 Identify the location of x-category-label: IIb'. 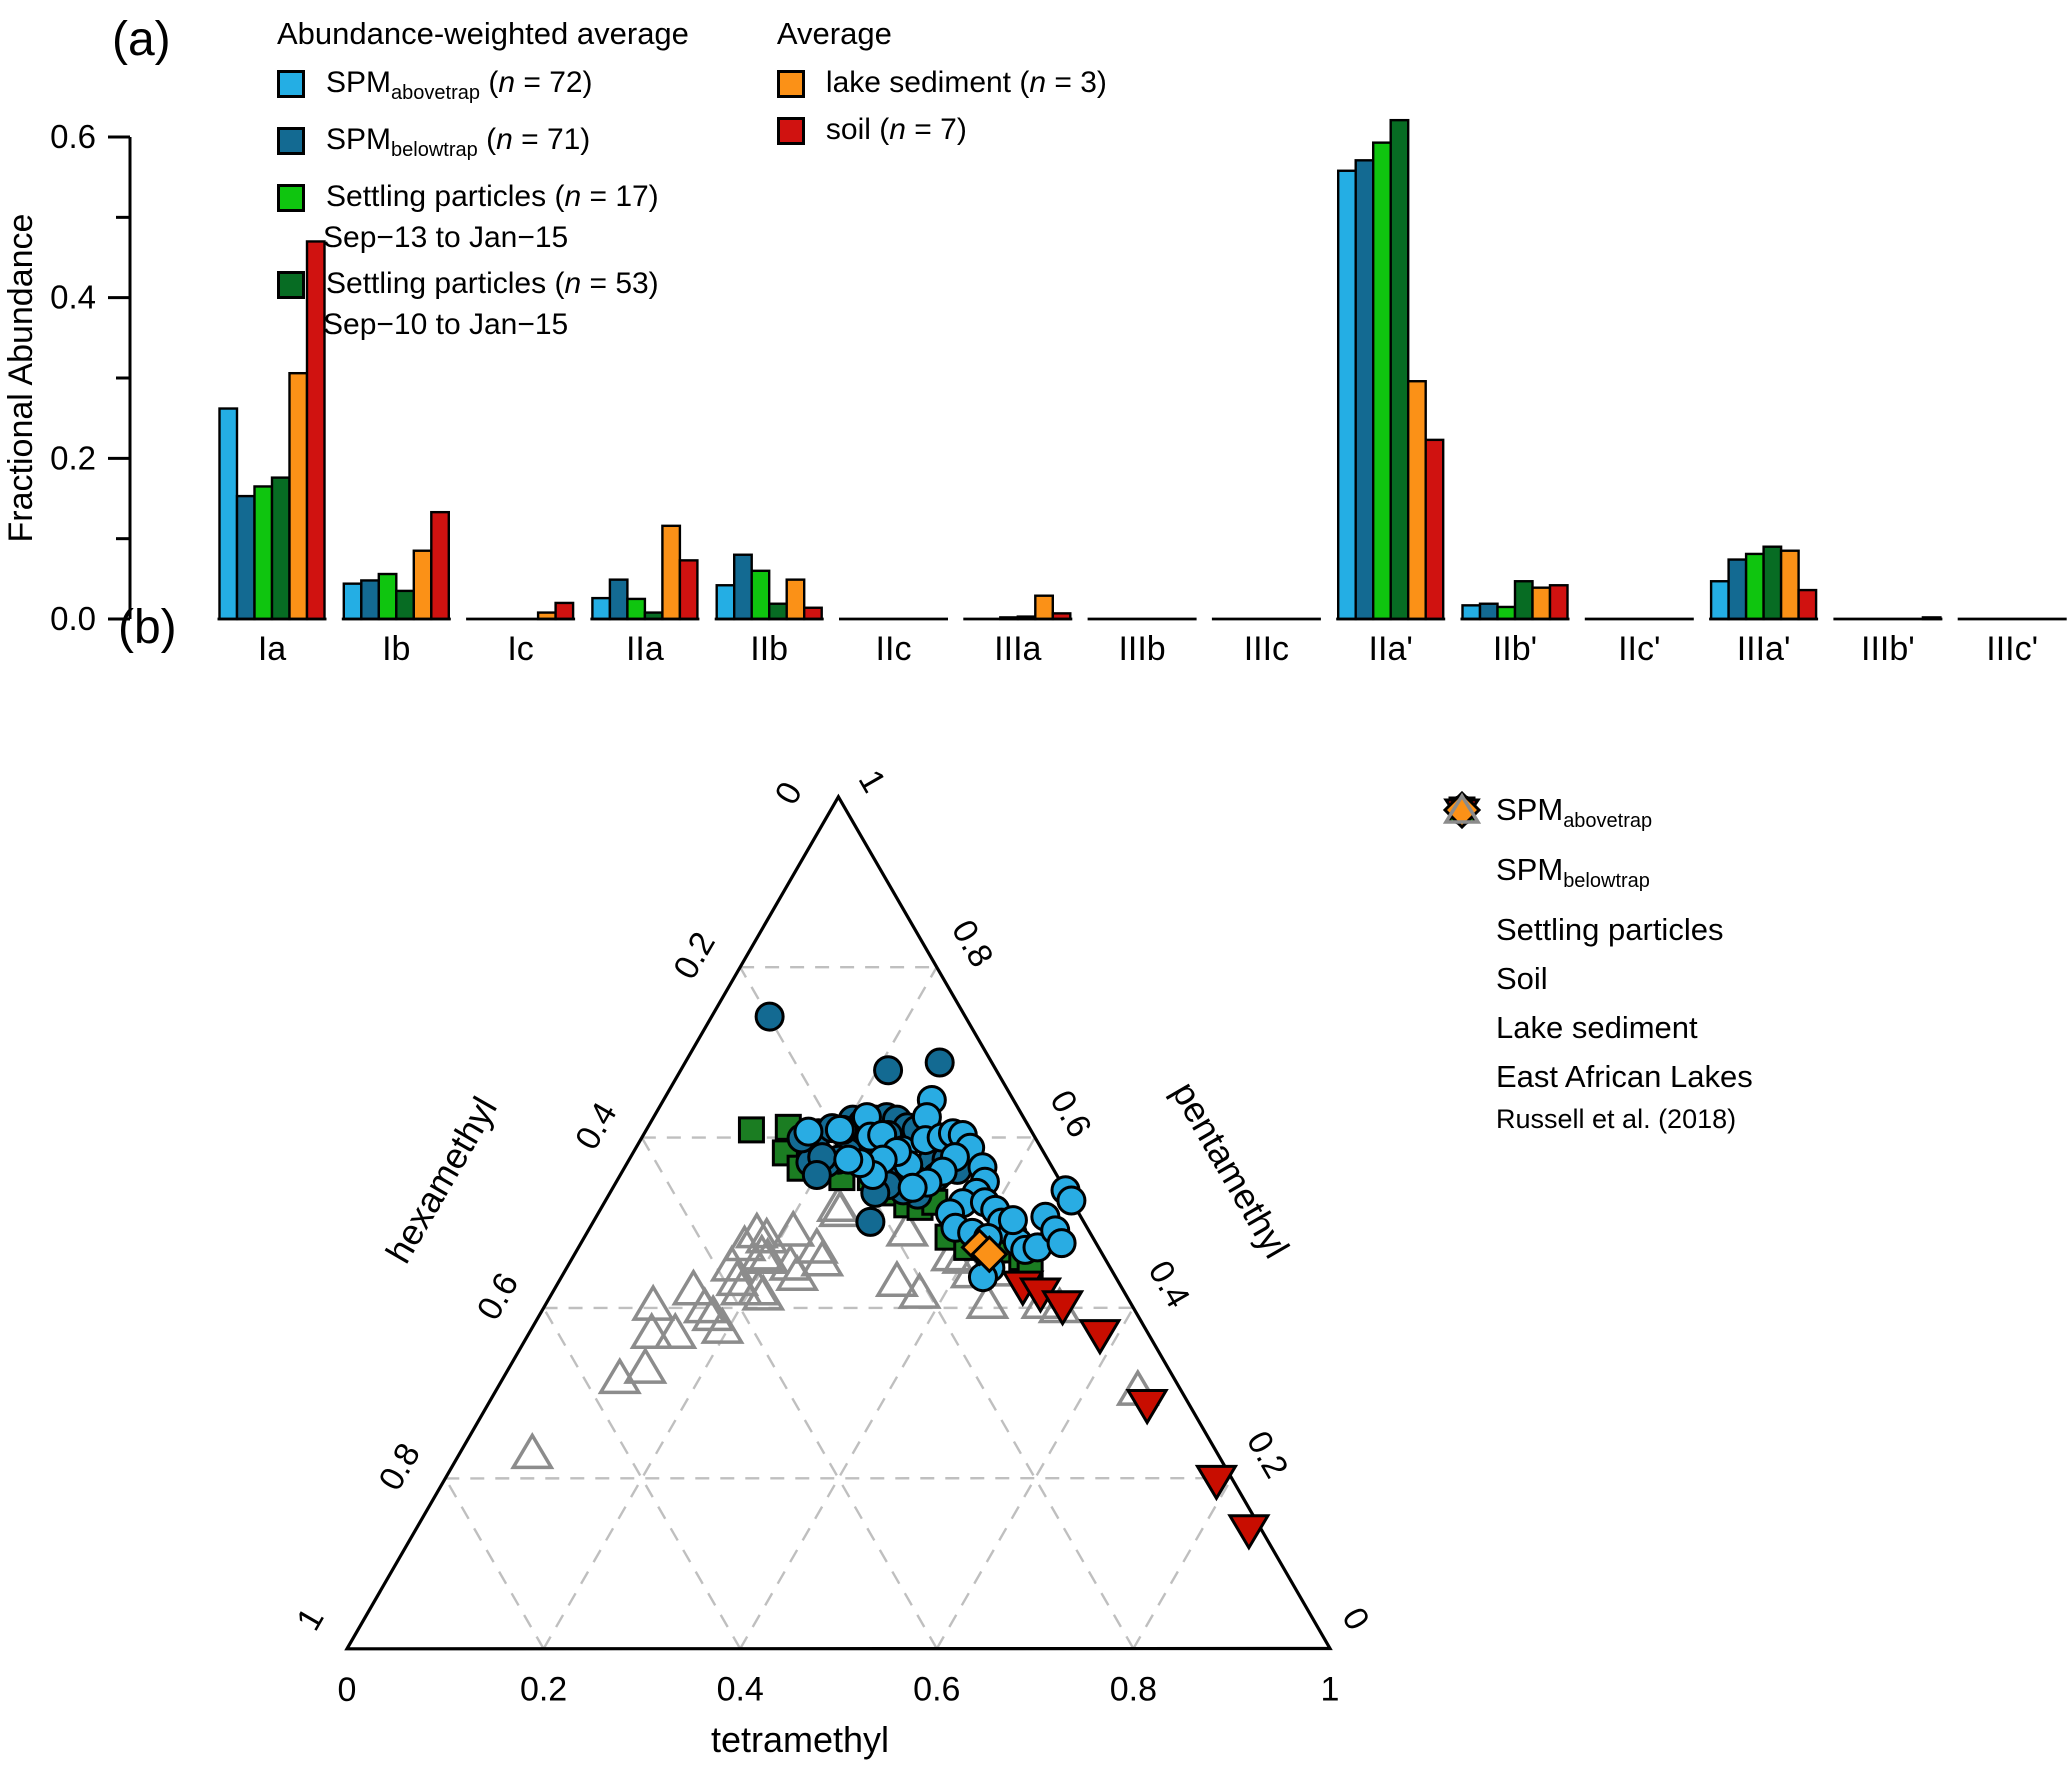
(1515, 649).